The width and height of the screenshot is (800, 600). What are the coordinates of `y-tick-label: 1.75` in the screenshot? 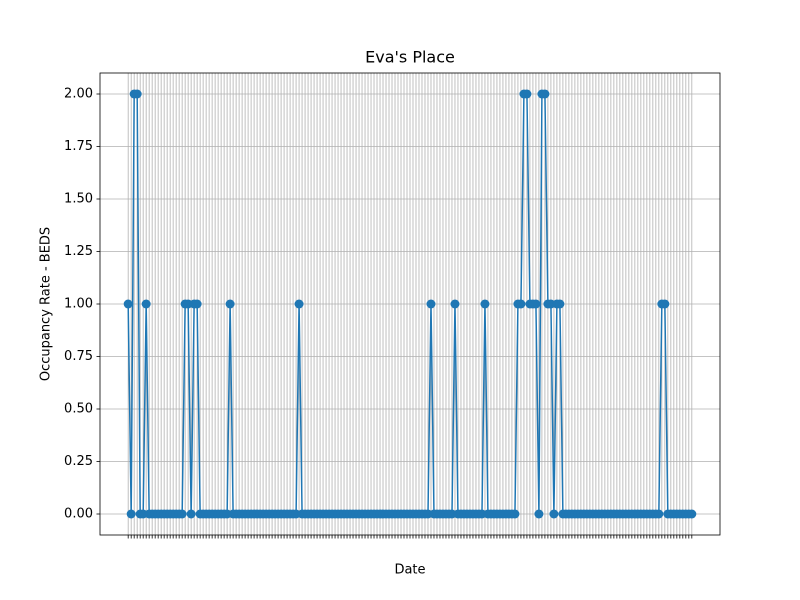 It's located at (78, 146).